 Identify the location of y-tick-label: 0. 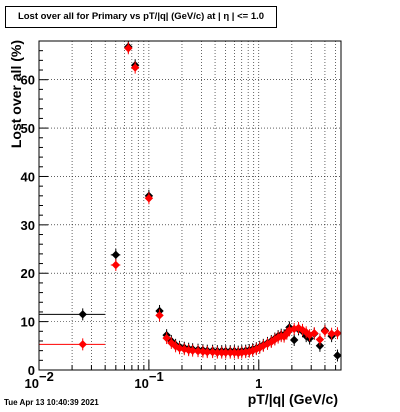
(31, 370).